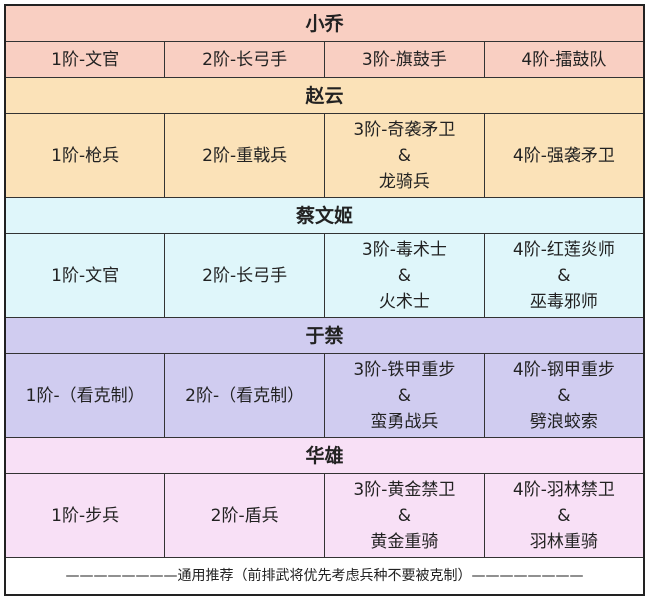 The width and height of the screenshot is (651, 597). I want to click on troop-cell: 2阶-（看克制）, so click(244, 395).